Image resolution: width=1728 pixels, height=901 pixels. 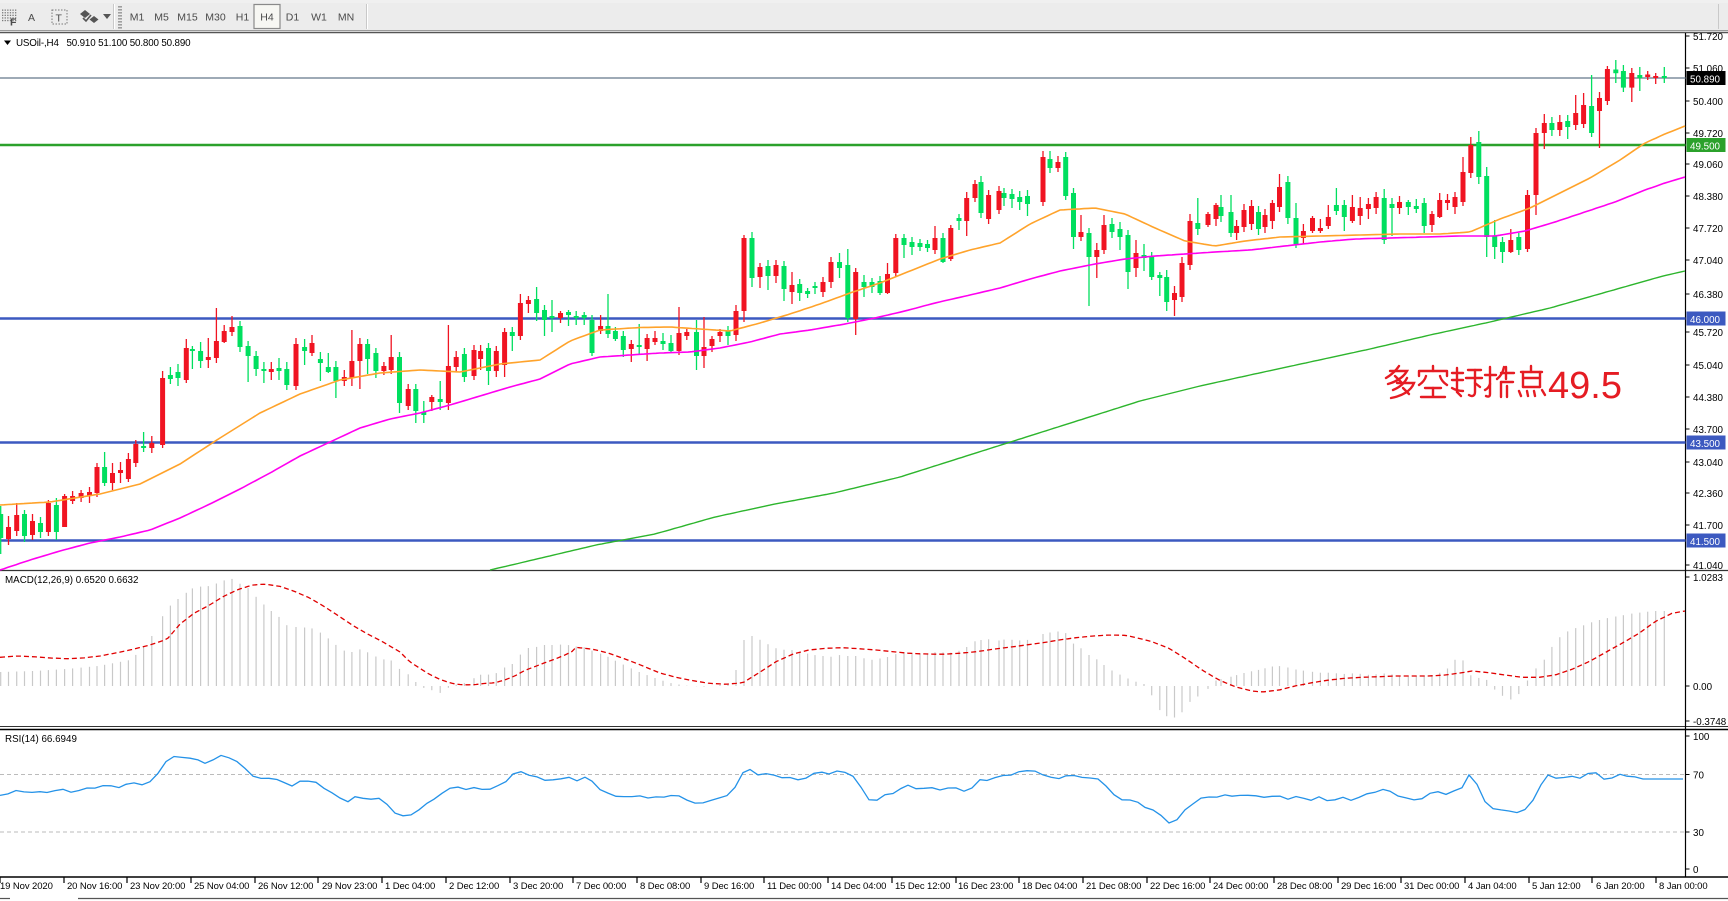 What do you see at coordinates (1620, 886) in the screenshot?
I see `svg-text: 6 Jan 20:00` at bounding box center [1620, 886].